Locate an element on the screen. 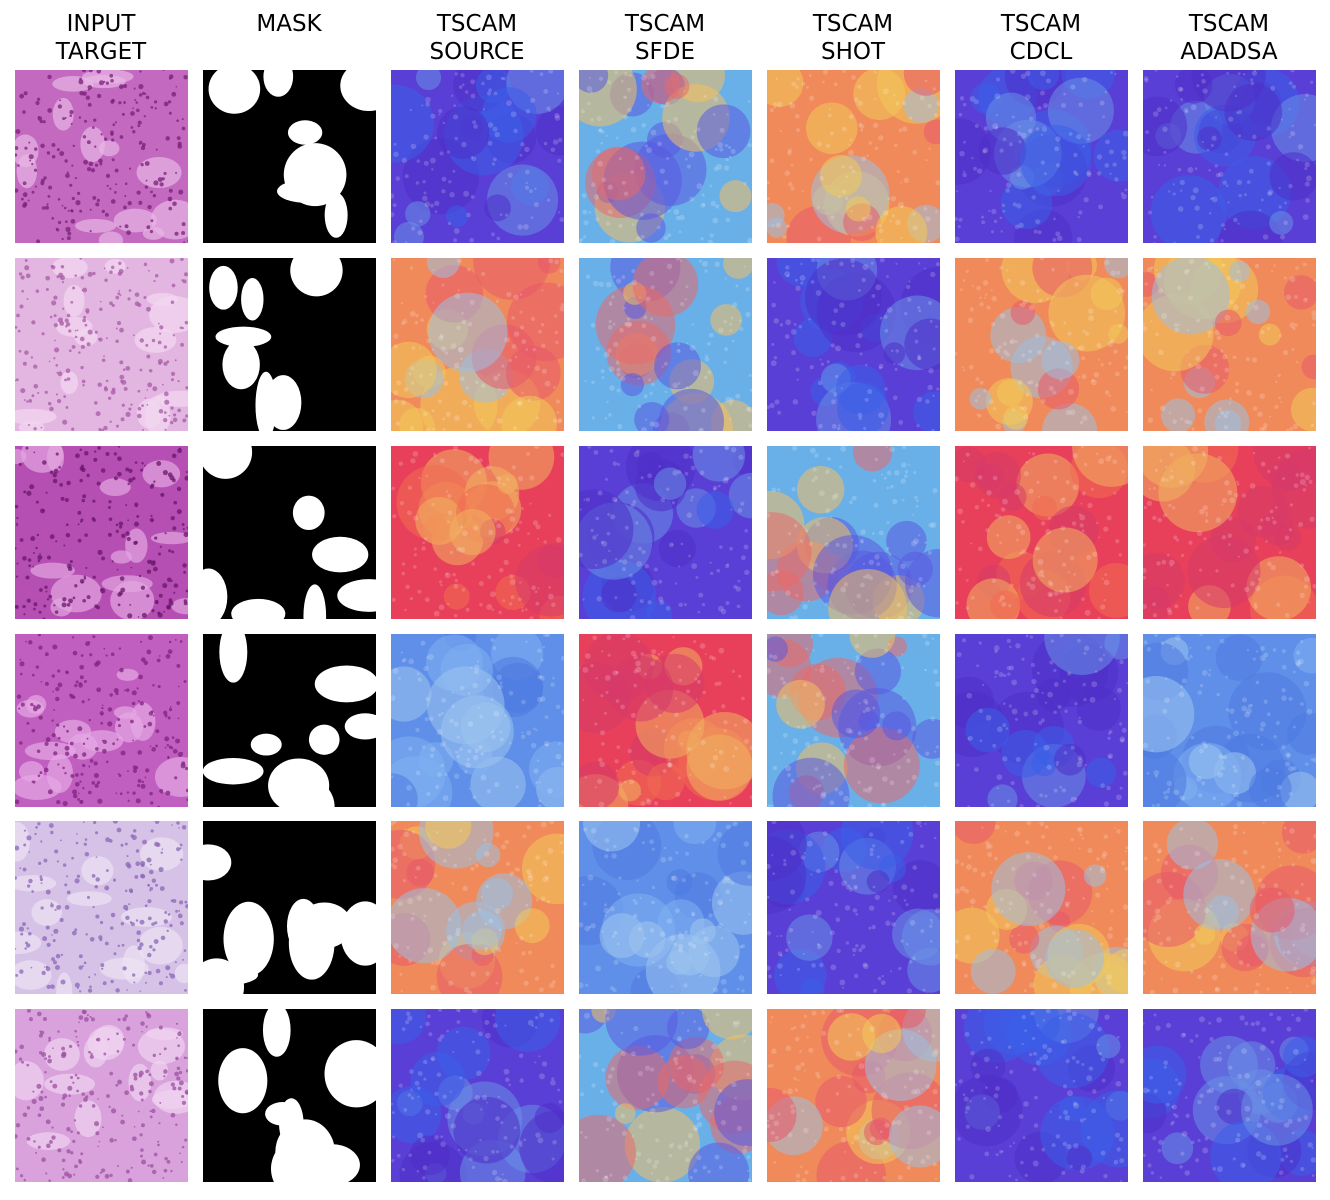  panel-adadsa-row3 is located at coordinates (1229, 532).